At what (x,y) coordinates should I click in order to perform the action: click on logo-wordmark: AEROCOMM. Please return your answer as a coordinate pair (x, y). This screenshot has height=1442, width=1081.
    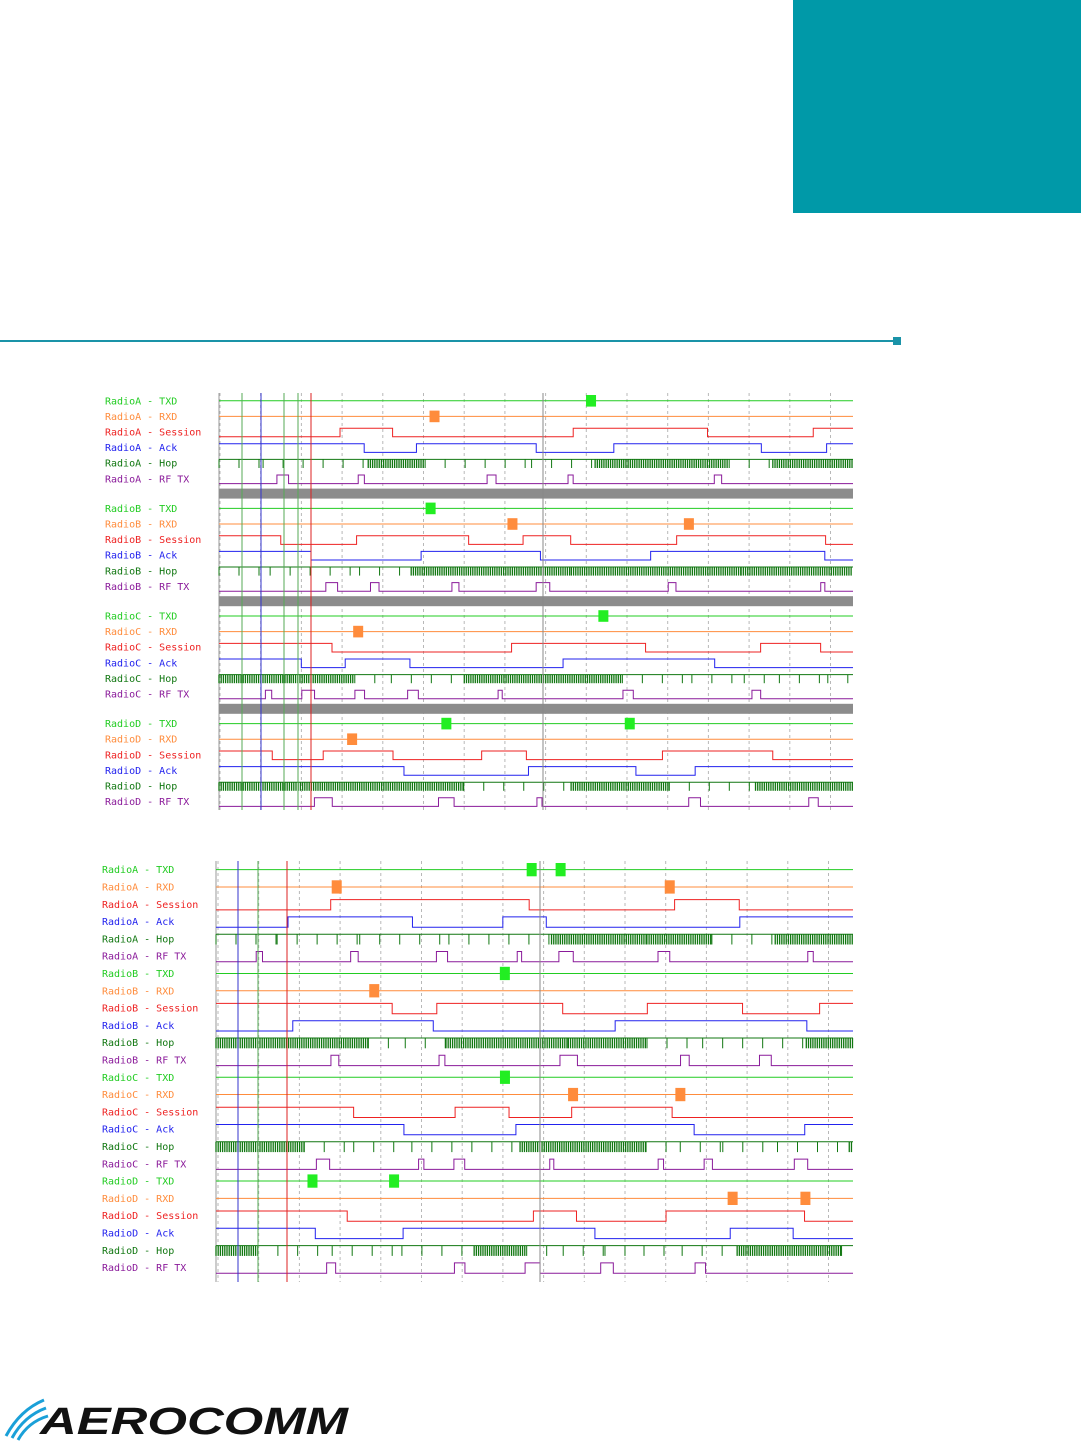
    Looking at the image, I should click on (194, 1421).